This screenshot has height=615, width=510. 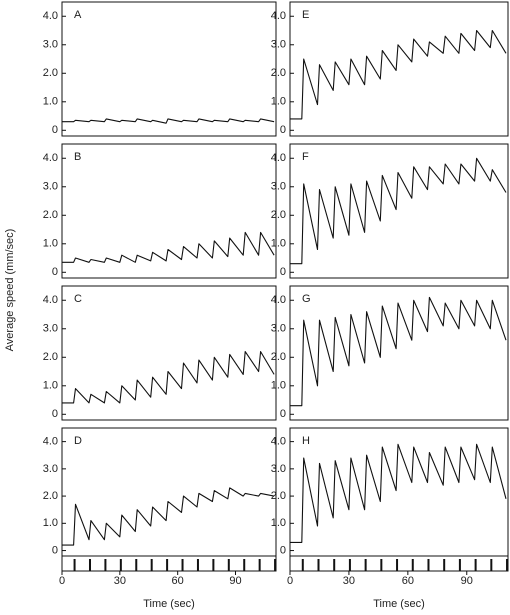 What do you see at coordinates (78, 15) in the screenshot?
I see `panel-label: A` at bounding box center [78, 15].